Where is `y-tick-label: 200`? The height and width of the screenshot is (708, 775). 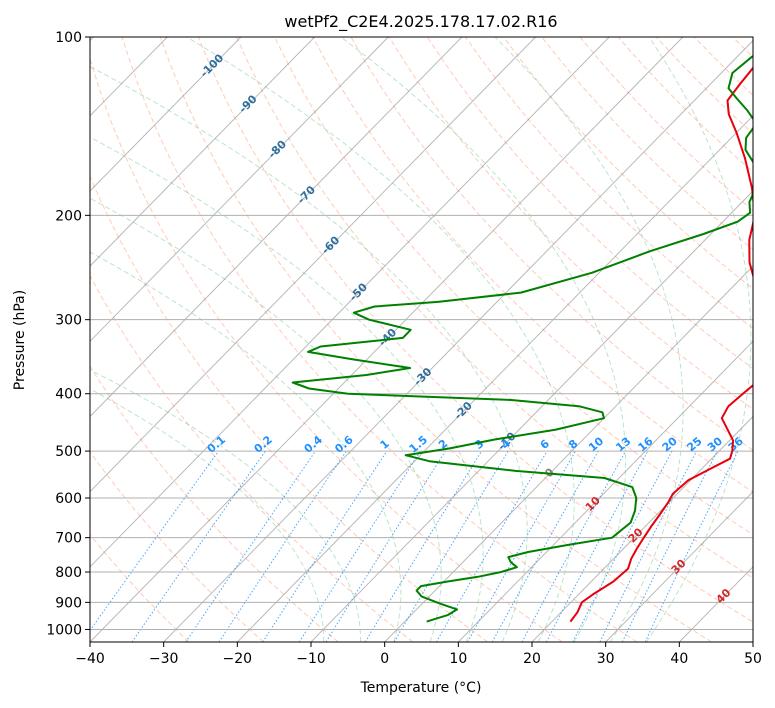 y-tick-label: 200 is located at coordinates (68, 216).